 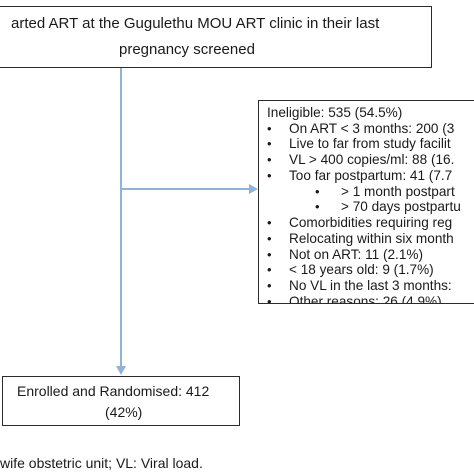 I want to click on ineligible-item: No VL in the last 3 months:, so click(x=370, y=285).